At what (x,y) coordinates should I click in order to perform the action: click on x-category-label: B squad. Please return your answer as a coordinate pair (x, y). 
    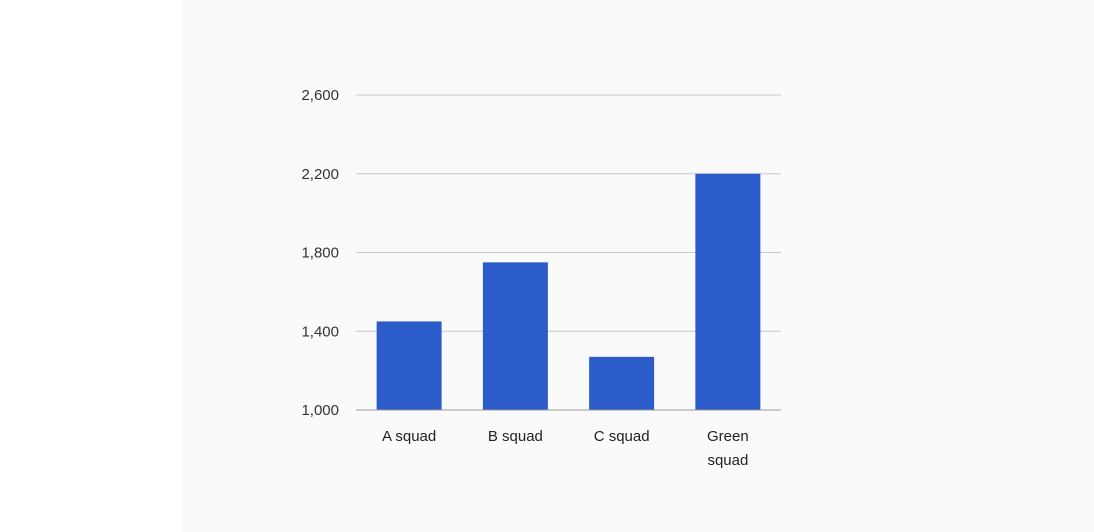
    Looking at the image, I should click on (515, 436).